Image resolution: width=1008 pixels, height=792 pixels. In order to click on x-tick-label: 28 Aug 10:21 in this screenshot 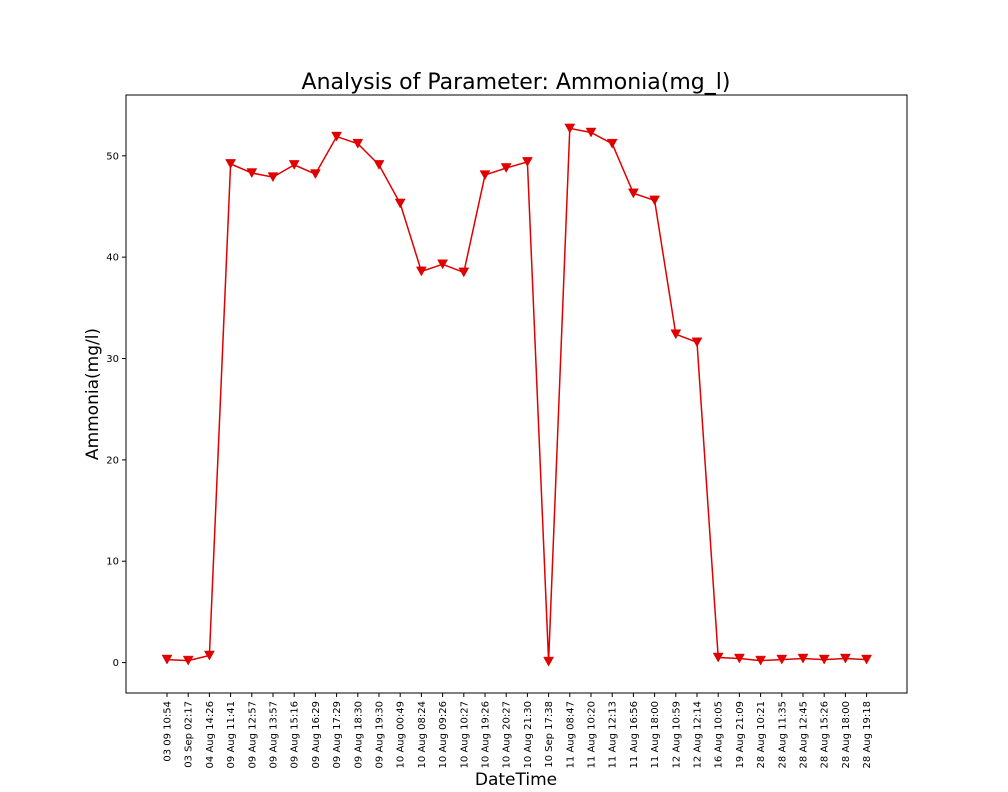, I will do `click(761, 734)`.